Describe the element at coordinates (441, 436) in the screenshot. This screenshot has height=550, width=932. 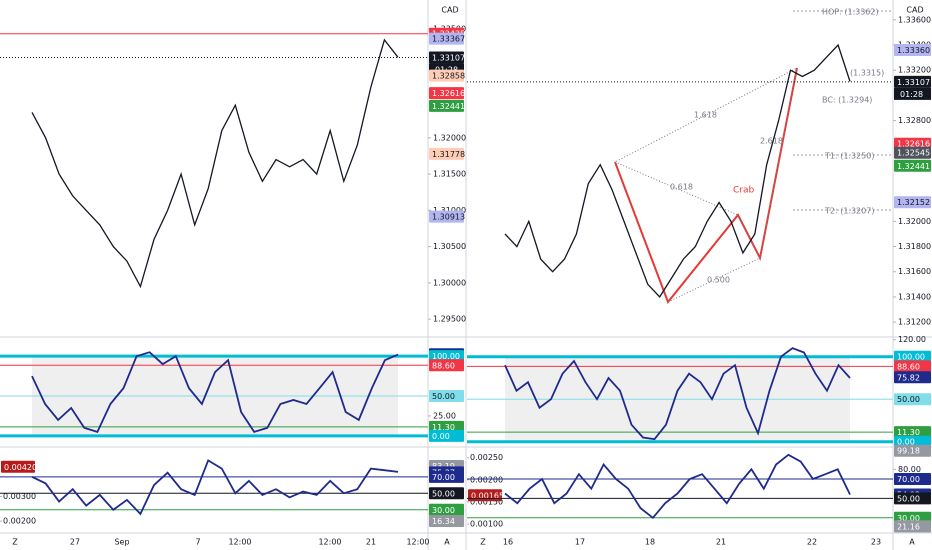
I see `price-tag-label: 0.00` at that location.